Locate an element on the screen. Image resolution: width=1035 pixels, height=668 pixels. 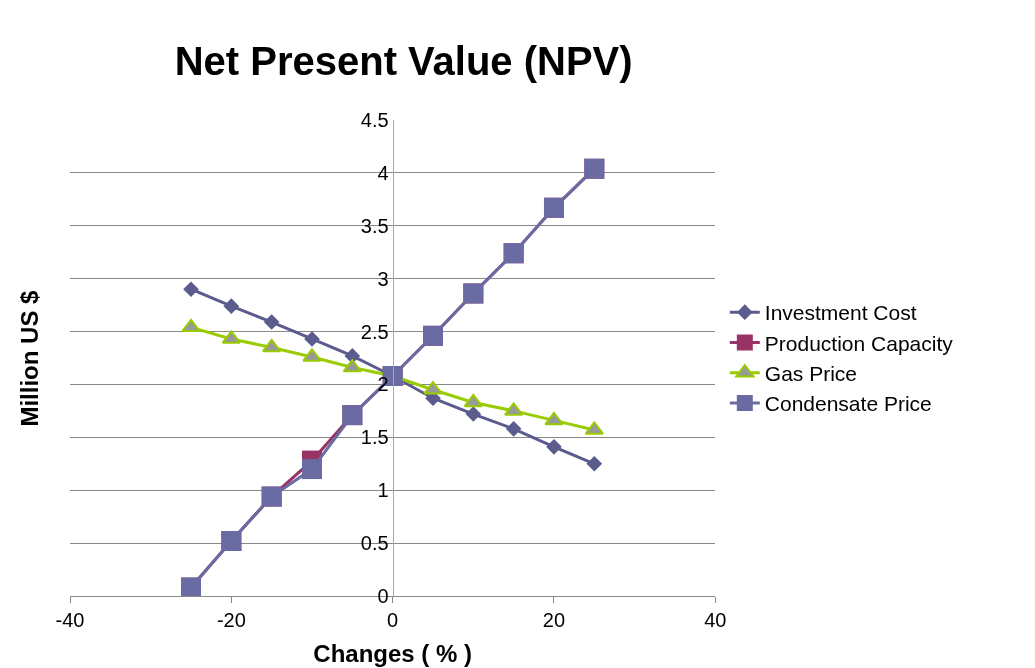
y-tick-label: 4 is located at coordinates (383, 172).